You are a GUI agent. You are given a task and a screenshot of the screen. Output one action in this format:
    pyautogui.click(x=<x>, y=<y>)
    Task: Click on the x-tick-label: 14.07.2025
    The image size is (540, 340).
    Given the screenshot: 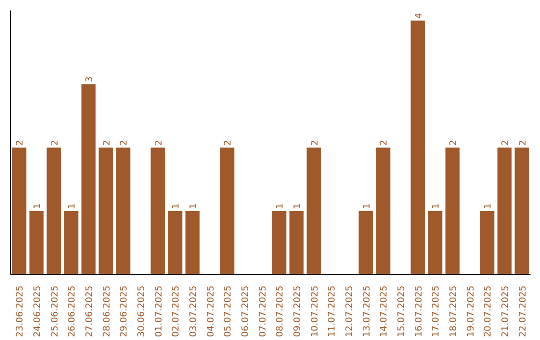 What is the action you would take?
    pyautogui.click(x=385, y=312)
    